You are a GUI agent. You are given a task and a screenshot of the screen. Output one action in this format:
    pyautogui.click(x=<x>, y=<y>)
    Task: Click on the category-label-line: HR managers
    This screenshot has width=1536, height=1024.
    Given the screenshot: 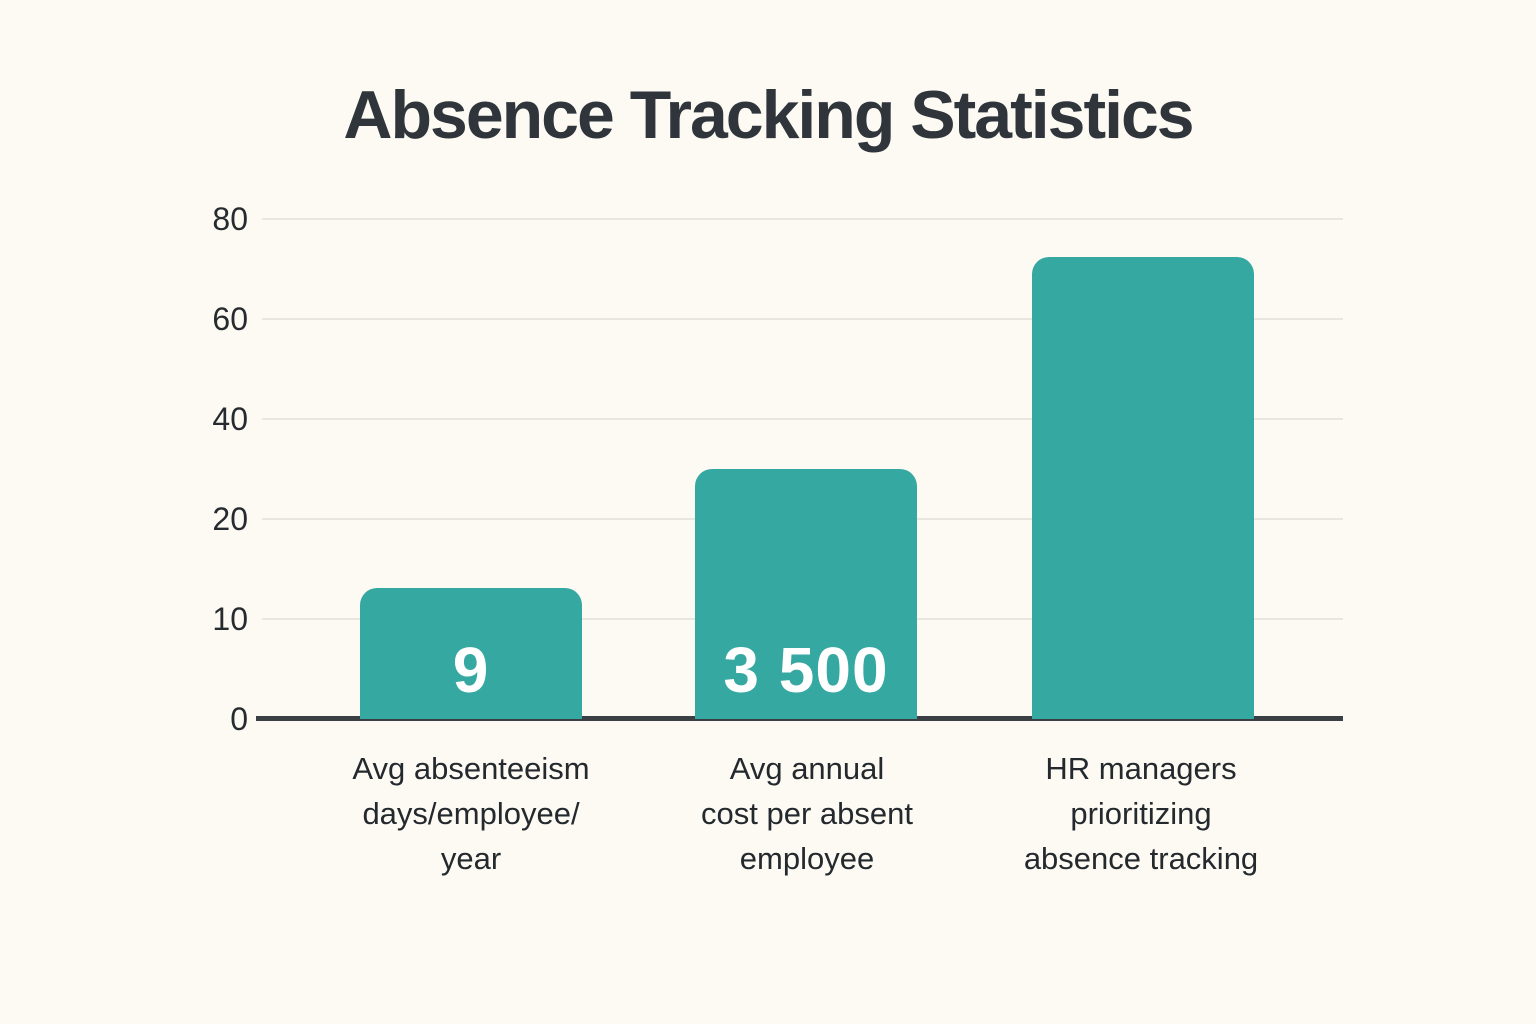 What is the action you would take?
    pyautogui.click(x=1141, y=768)
    